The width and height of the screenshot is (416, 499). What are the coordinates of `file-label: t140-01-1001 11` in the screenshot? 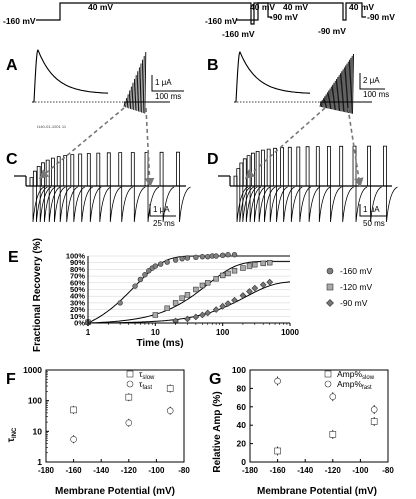 It's located at (52, 126).